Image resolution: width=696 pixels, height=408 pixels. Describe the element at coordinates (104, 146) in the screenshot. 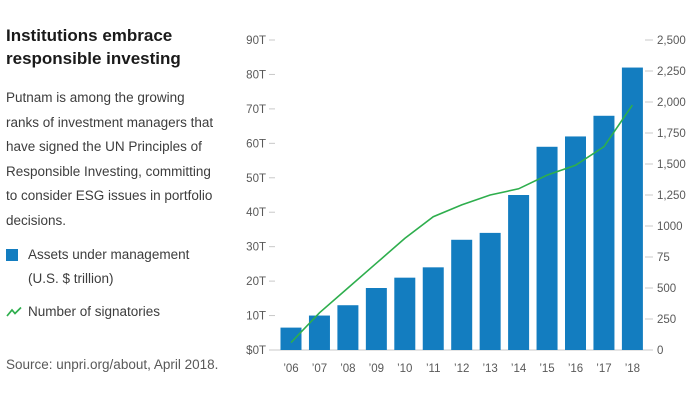

I see `description-line: have signed the UN Principles of` at that location.